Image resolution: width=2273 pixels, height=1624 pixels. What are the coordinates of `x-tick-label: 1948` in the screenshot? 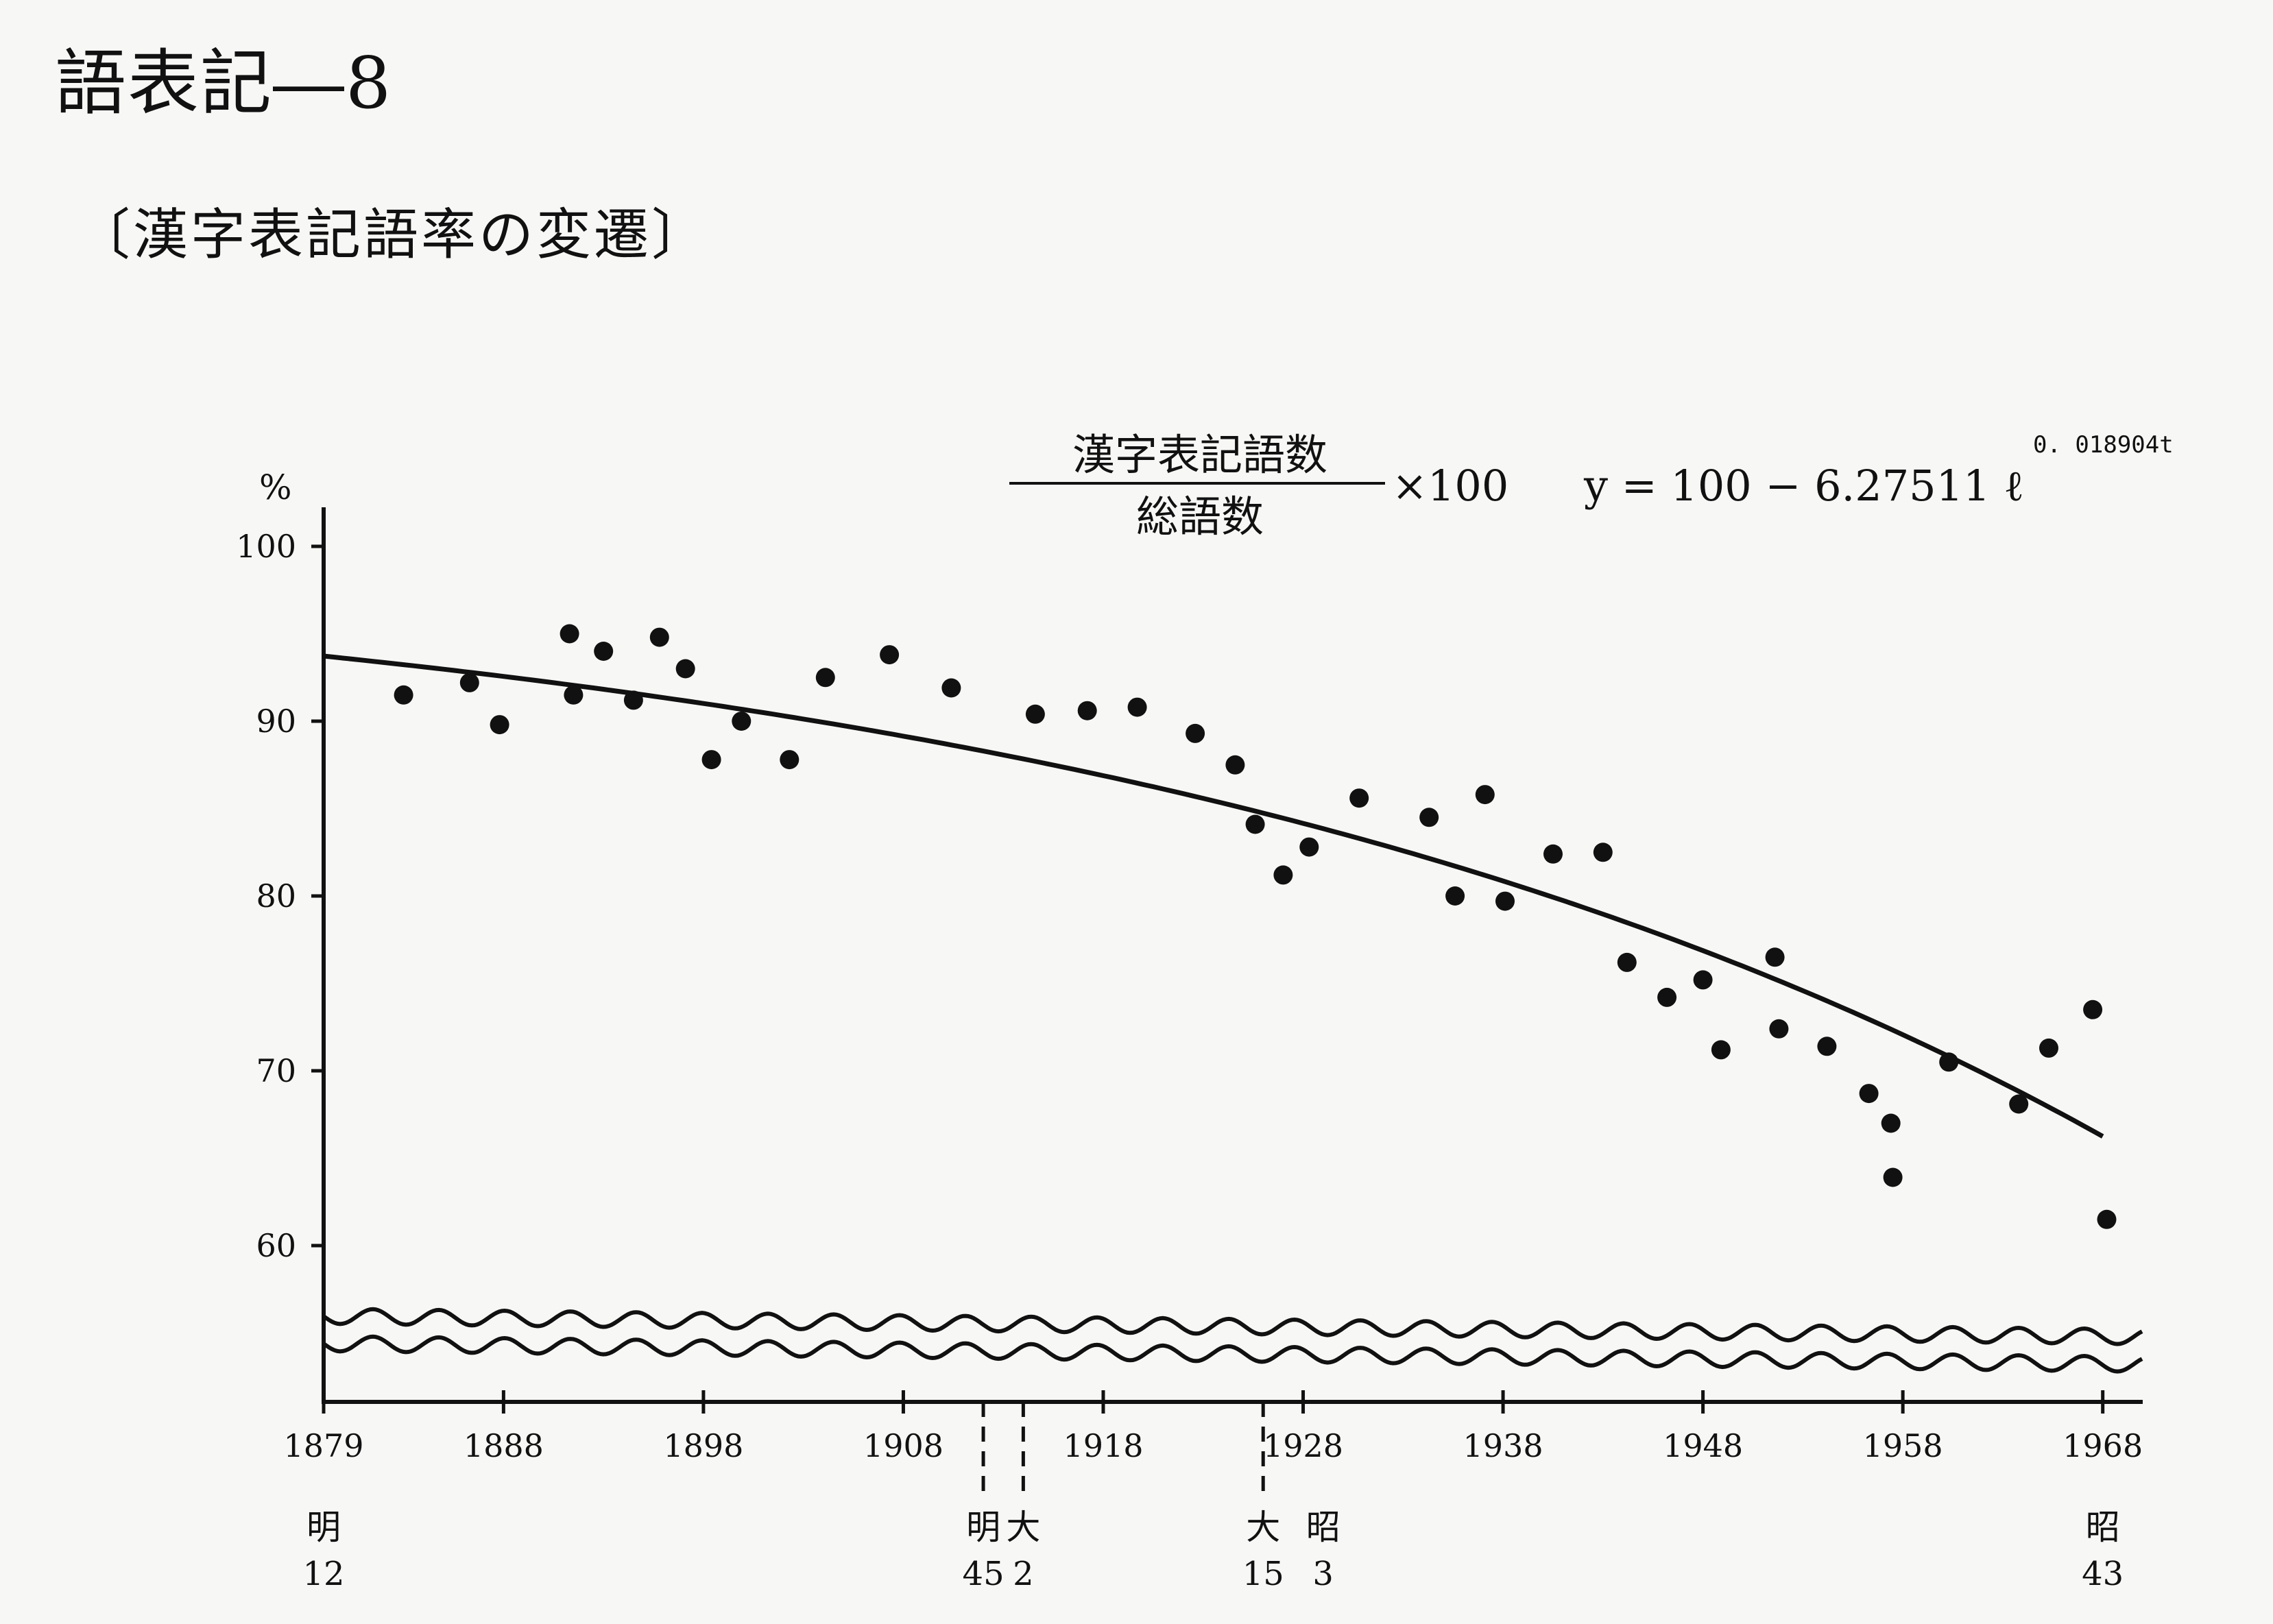 It's located at (1703, 1445).